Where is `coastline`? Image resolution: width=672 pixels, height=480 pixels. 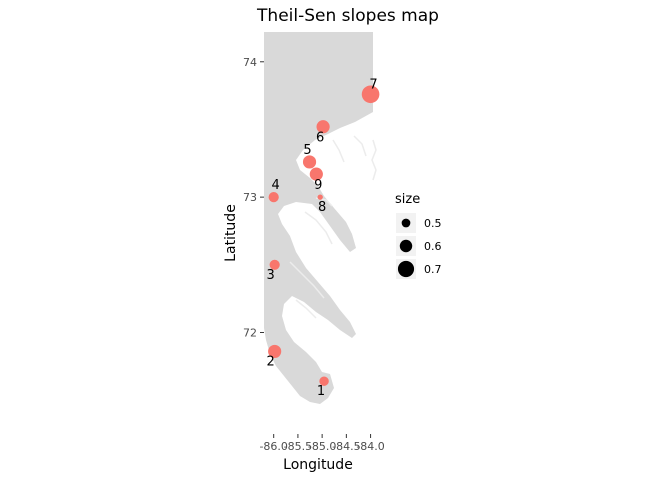 coastline is located at coordinates (333, 227).